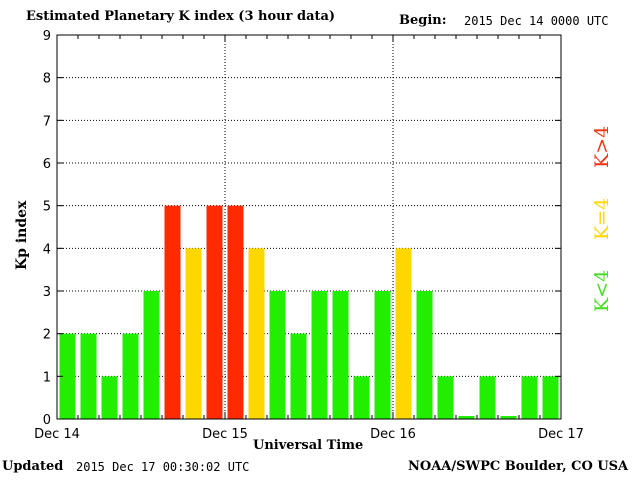 This screenshot has height=480, width=640. What do you see at coordinates (602, 146) in the screenshot?
I see `legend-k-above-4: K>4` at bounding box center [602, 146].